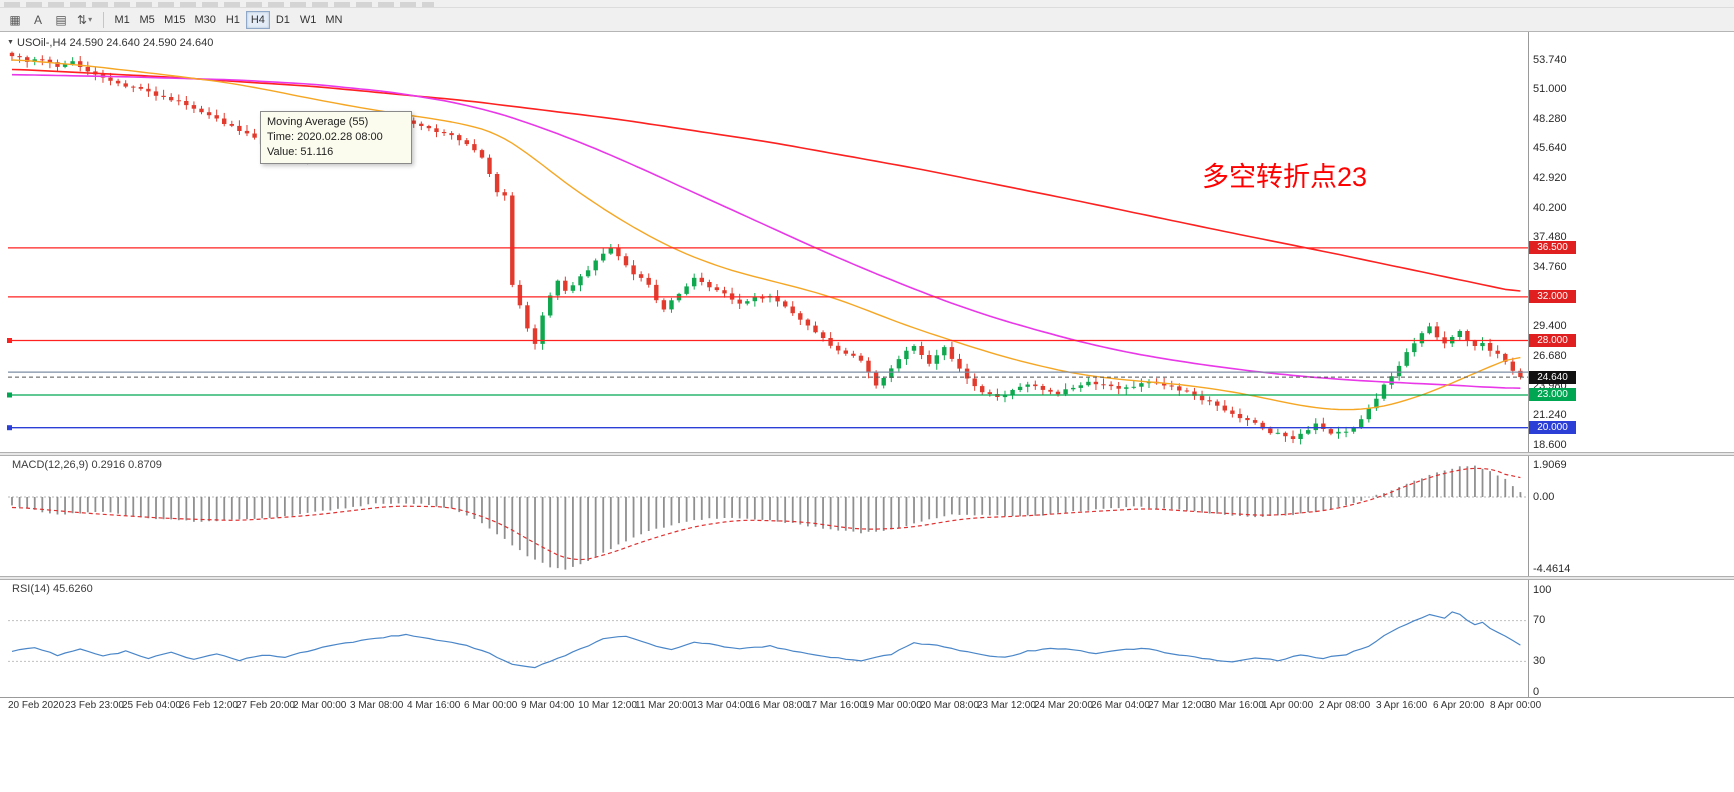 This screenshot has width=1734, height=792. What do you see at coordinates (766, 514) in the screenshot?
I see `macd-signal-line` at bounding box center [766, 514].